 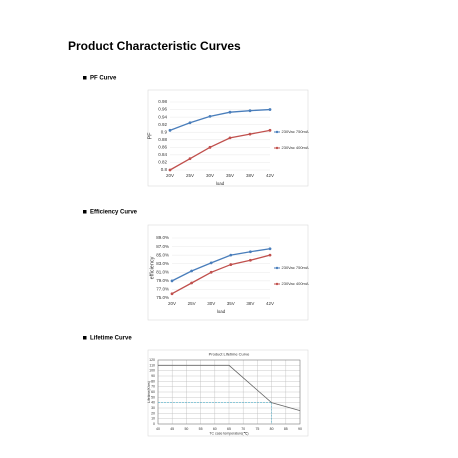 What do you see at coordinates (154, 46) in the screenshot?
I see `page-title: Product Characteristic Curves` at bounding box center [154, 46].